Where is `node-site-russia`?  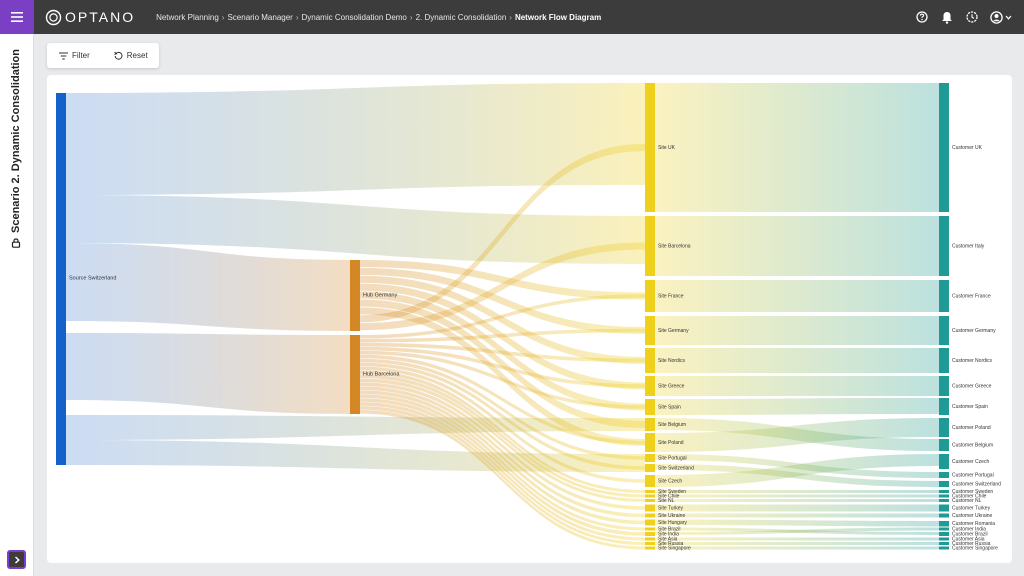 node-site-russia is located at coordinates (650, 543).